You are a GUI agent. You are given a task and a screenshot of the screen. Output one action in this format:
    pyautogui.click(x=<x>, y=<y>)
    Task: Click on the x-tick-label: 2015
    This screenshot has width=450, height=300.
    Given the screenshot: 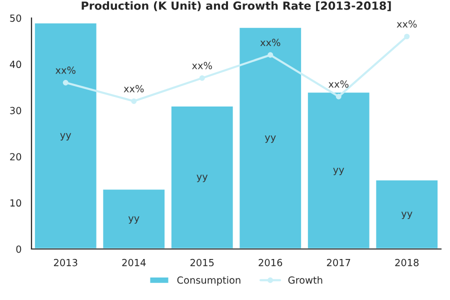 What is the action you would take?
    pyautogui.click(x=202, y=262)
    